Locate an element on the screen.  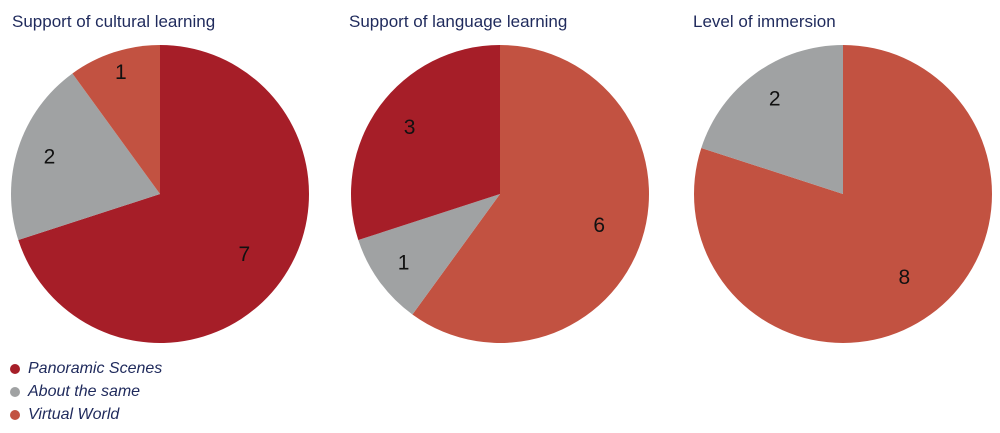
pie-0-label-about-the-same: 2 is located at coordinates (50, 157).